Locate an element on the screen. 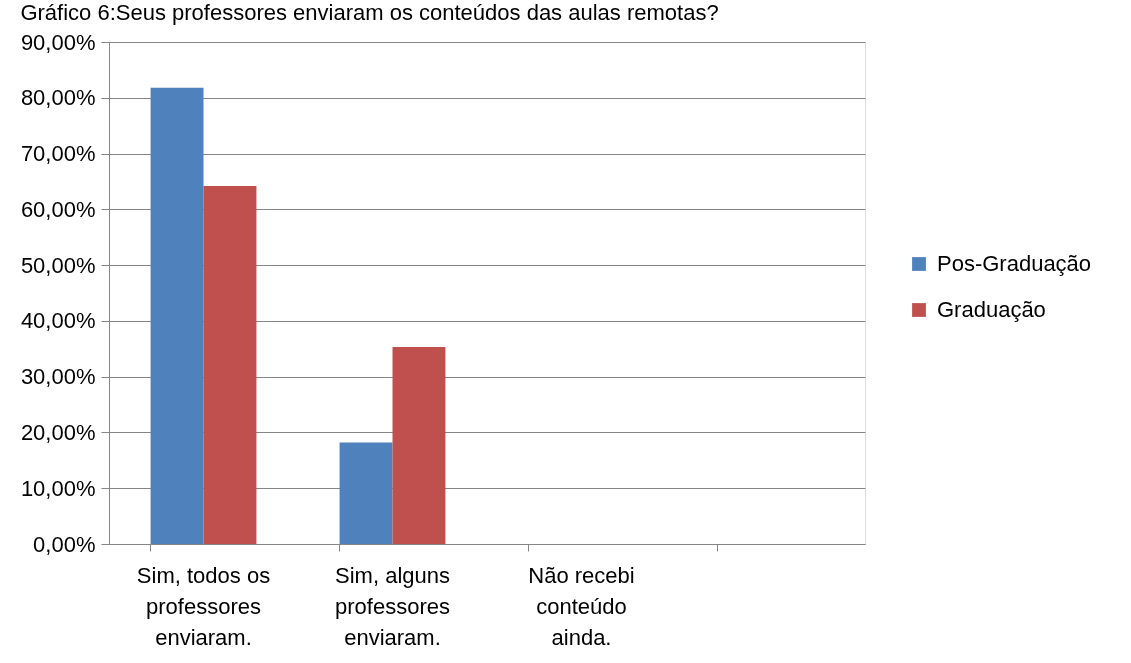  y-tick-label: 70,00% is located at coordinates (58, 154).